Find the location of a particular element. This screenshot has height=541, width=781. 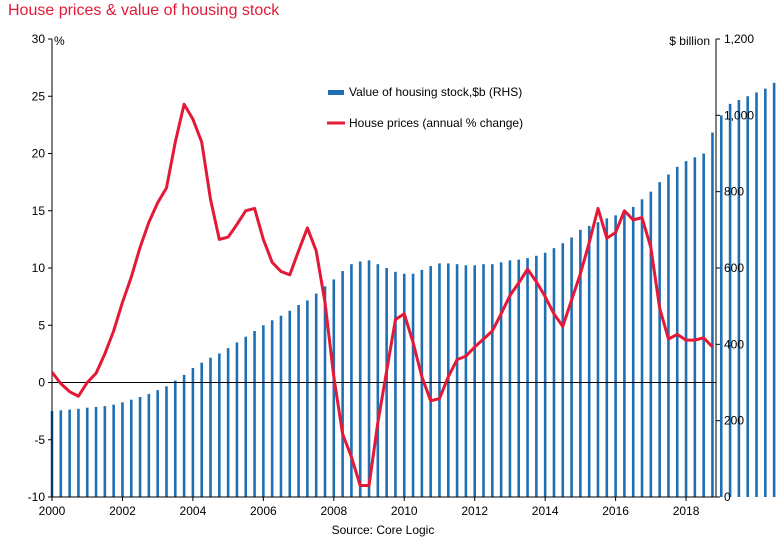

x-tick-label: 2006 is located at coordinates (263, 511).